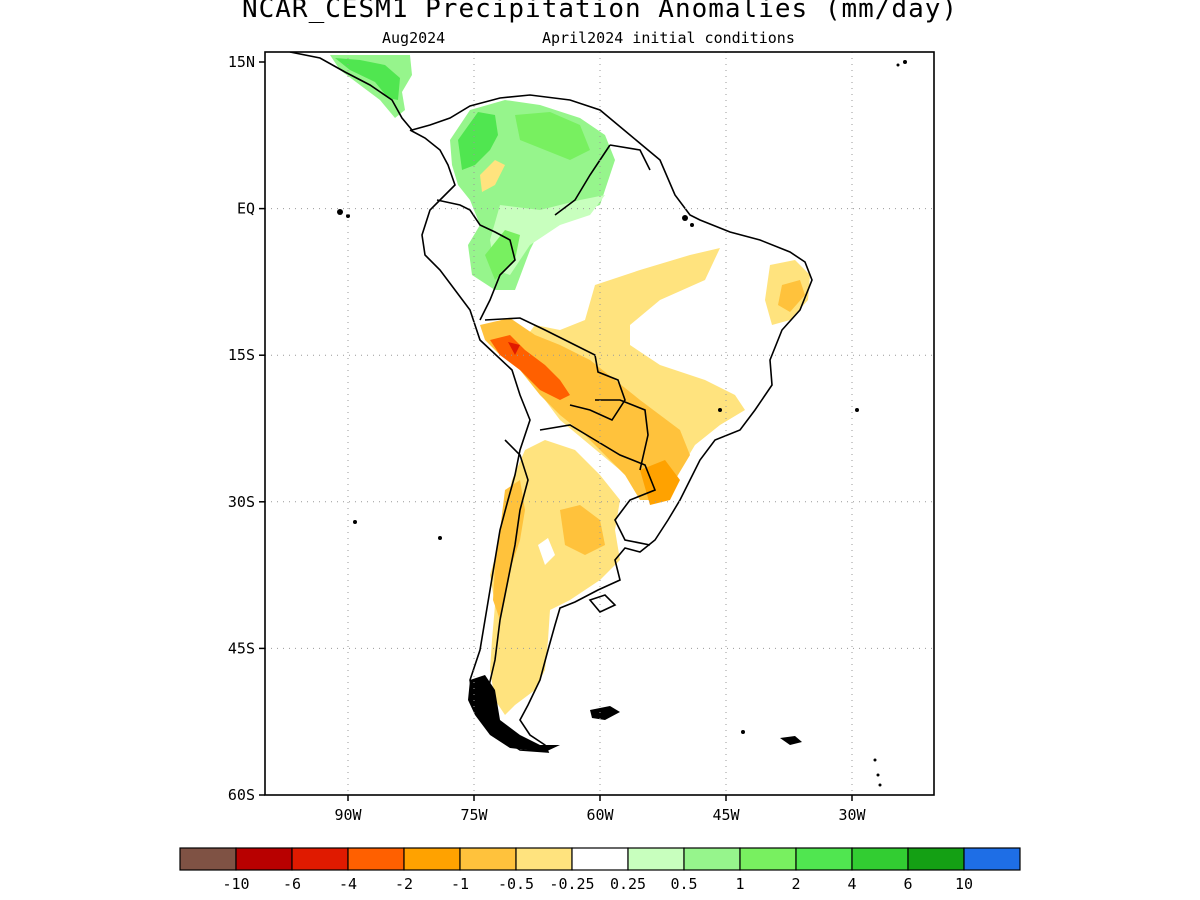  I want to click on colorbar-label: 4, so click(851, 884).